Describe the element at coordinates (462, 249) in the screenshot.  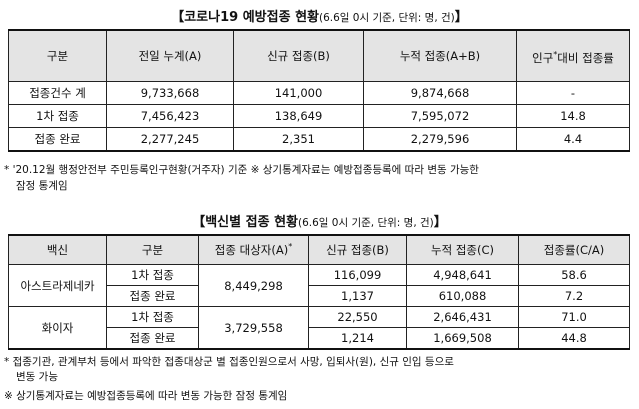
I see `header-cumulative: 누적 접종(C)` at that location.